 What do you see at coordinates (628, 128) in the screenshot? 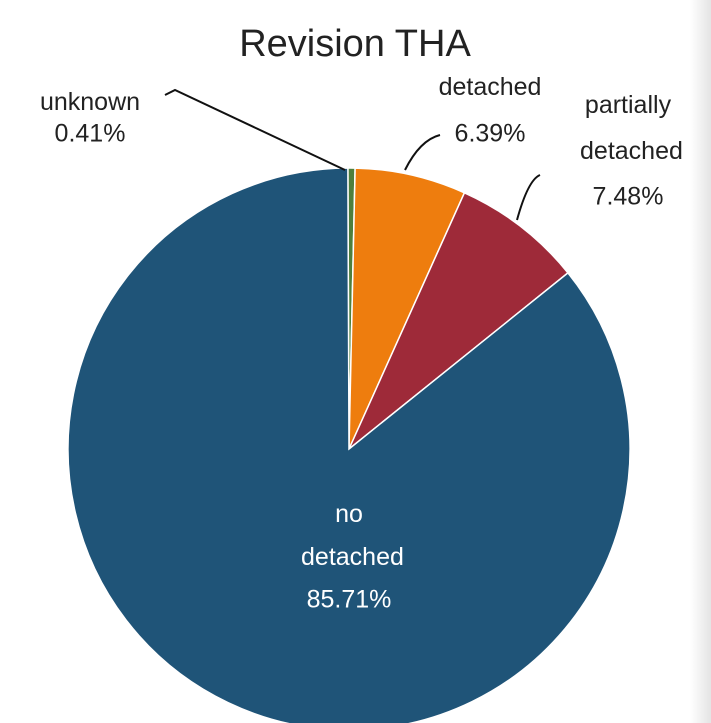
I see `category-label: partially detached` at bounding box center [628, 128].